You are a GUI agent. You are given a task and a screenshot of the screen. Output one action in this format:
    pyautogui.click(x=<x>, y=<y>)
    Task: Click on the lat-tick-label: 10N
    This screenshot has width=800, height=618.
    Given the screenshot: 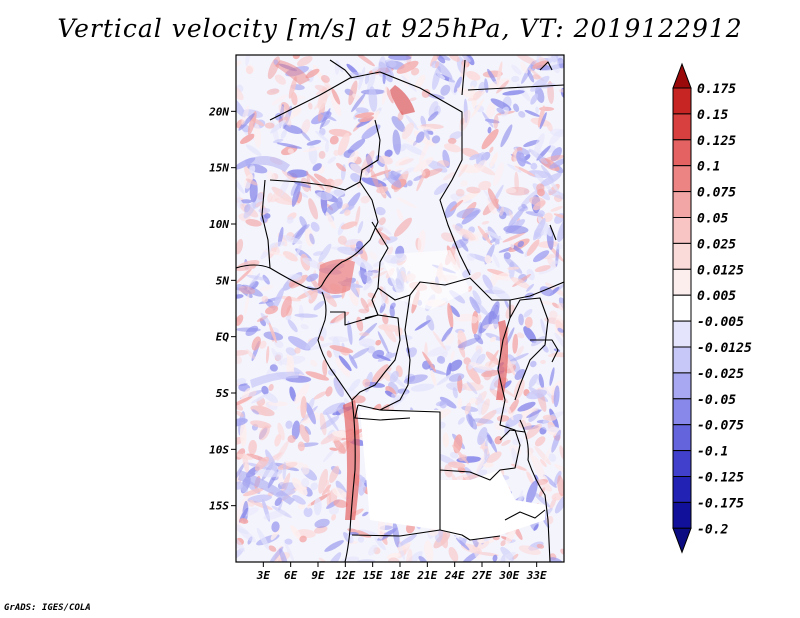 What is the action you would take?
    pyautogui.click(x=219, y=224)
    